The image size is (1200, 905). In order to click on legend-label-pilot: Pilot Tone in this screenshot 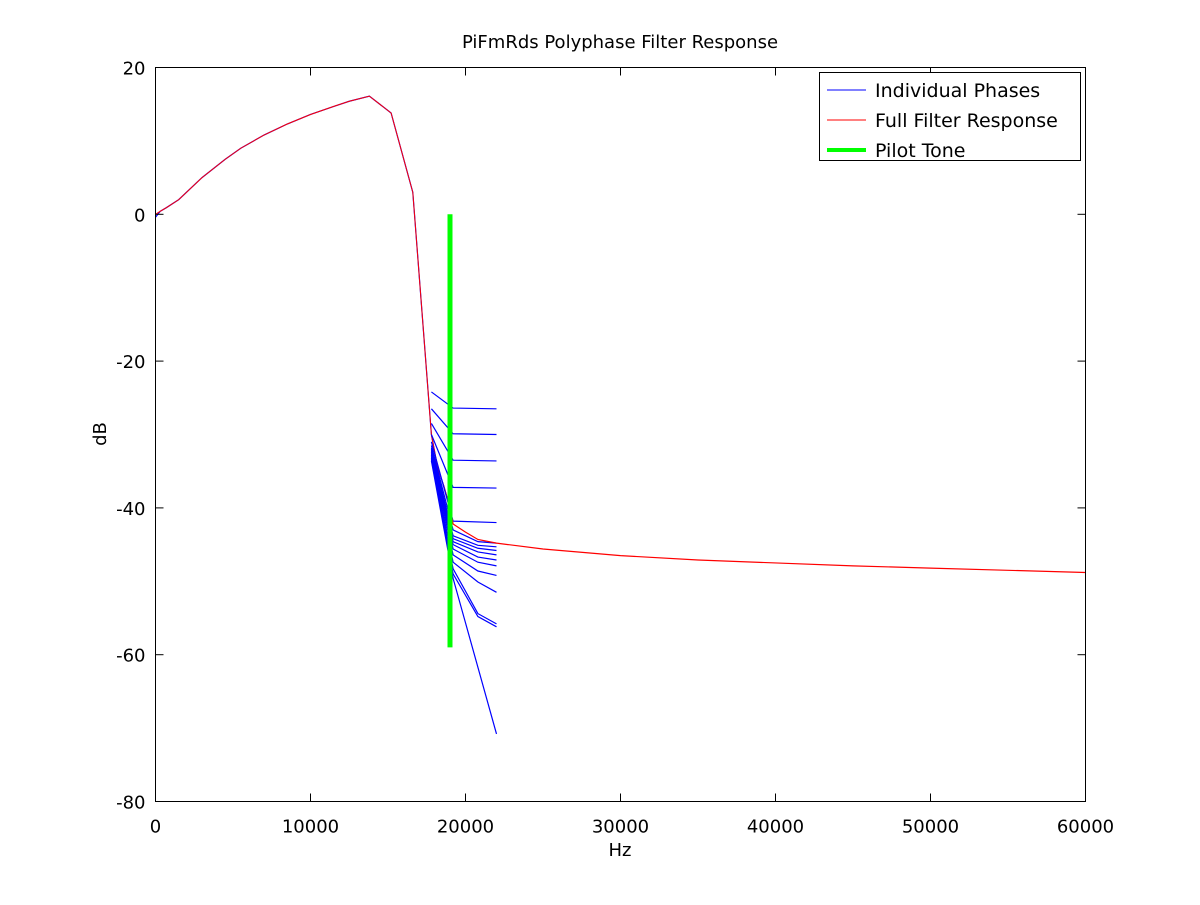, I will do `click(920, 151)`.